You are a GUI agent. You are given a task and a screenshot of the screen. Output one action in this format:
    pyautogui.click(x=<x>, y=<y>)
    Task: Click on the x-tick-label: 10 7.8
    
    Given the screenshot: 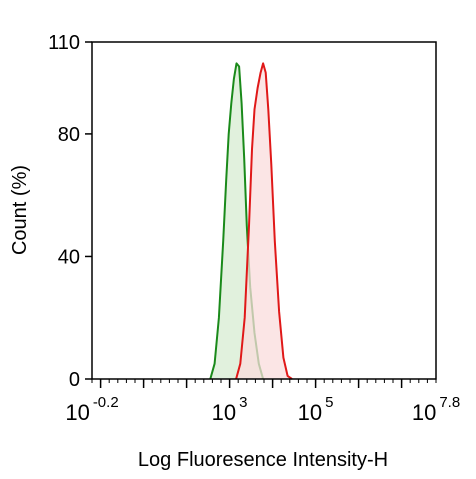 What is the action you would take?
    pyautogui.click(x=436, y=409)
    